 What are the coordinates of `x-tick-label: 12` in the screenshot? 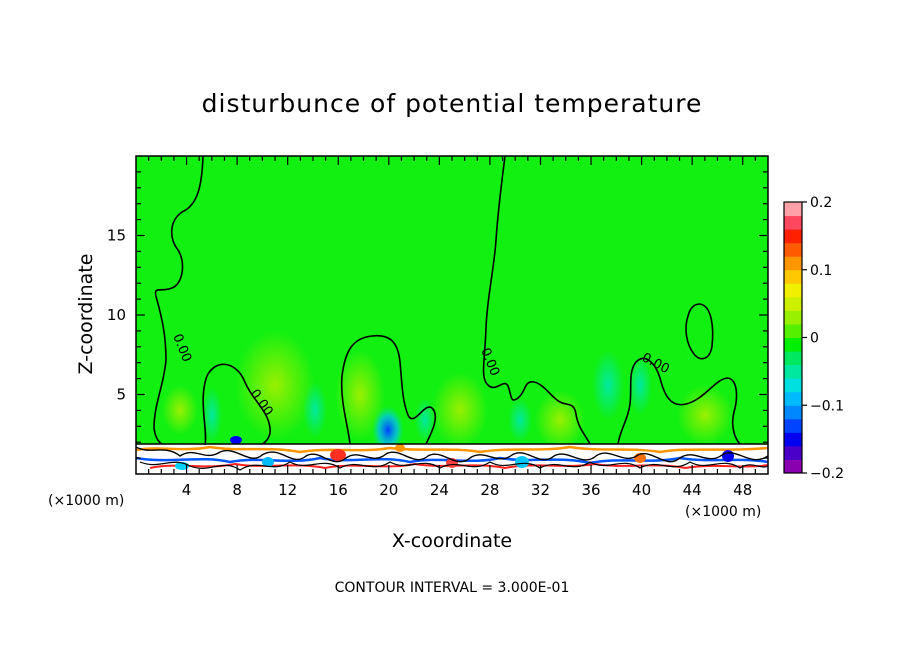 It's located at (287, 490).